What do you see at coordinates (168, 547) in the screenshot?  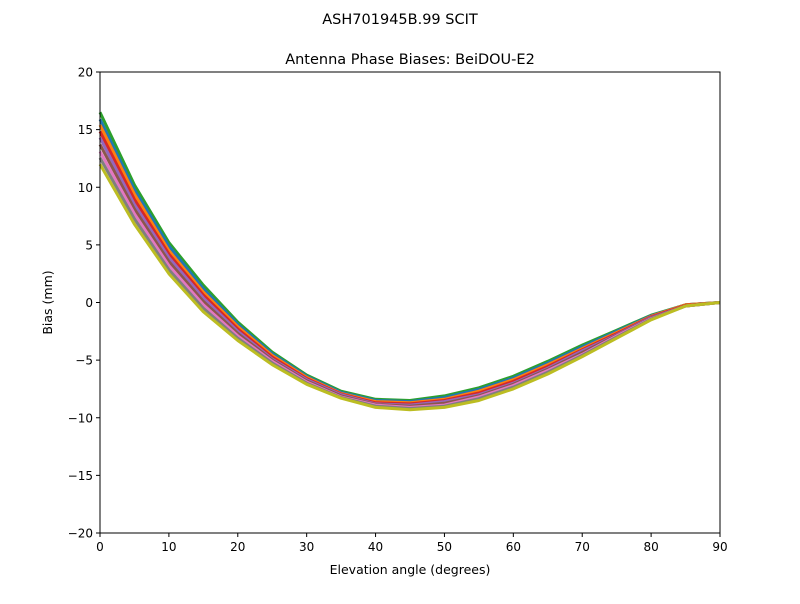 I see `x-tick-label: 10` at bounding box center [168, 547].